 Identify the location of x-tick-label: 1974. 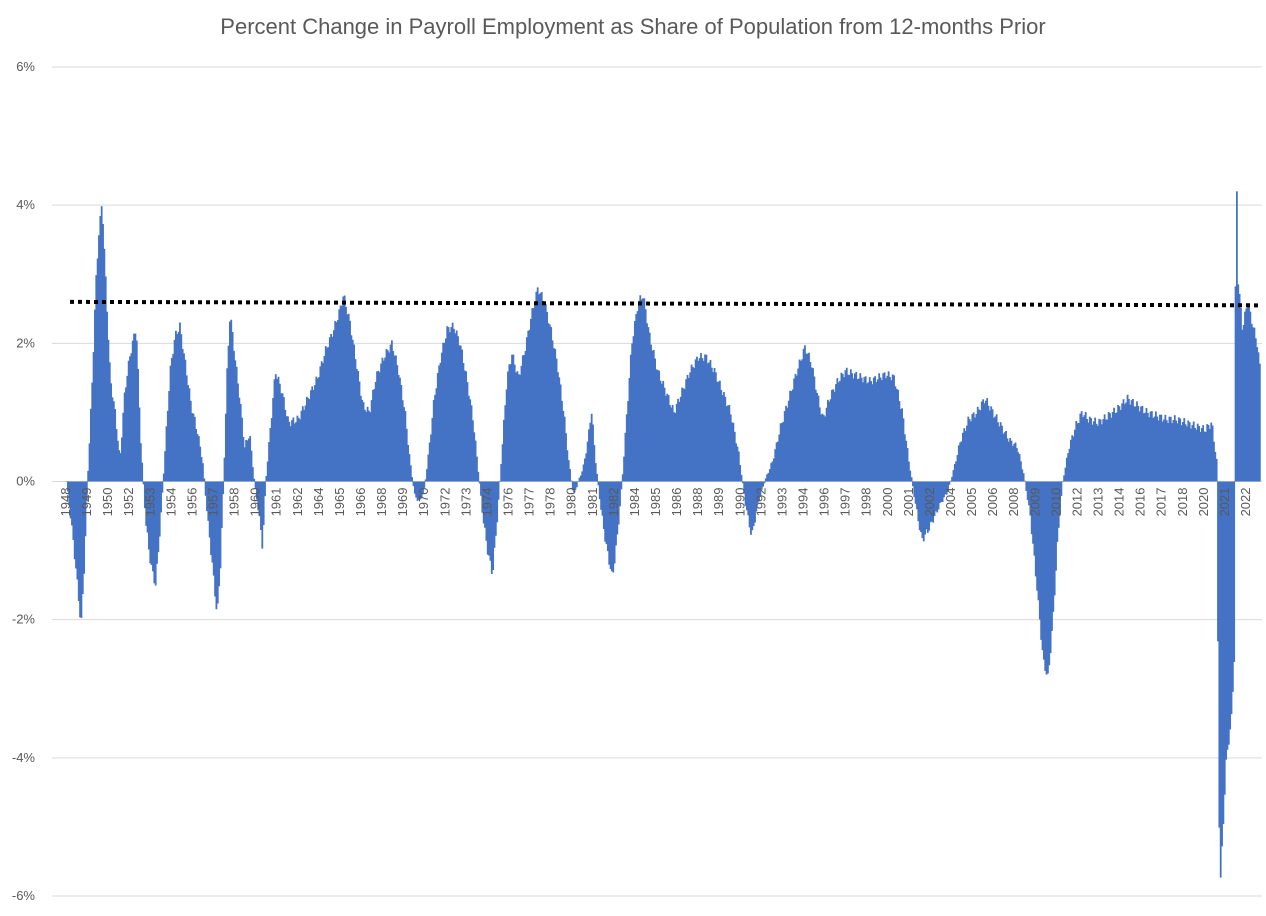
(486, 502).